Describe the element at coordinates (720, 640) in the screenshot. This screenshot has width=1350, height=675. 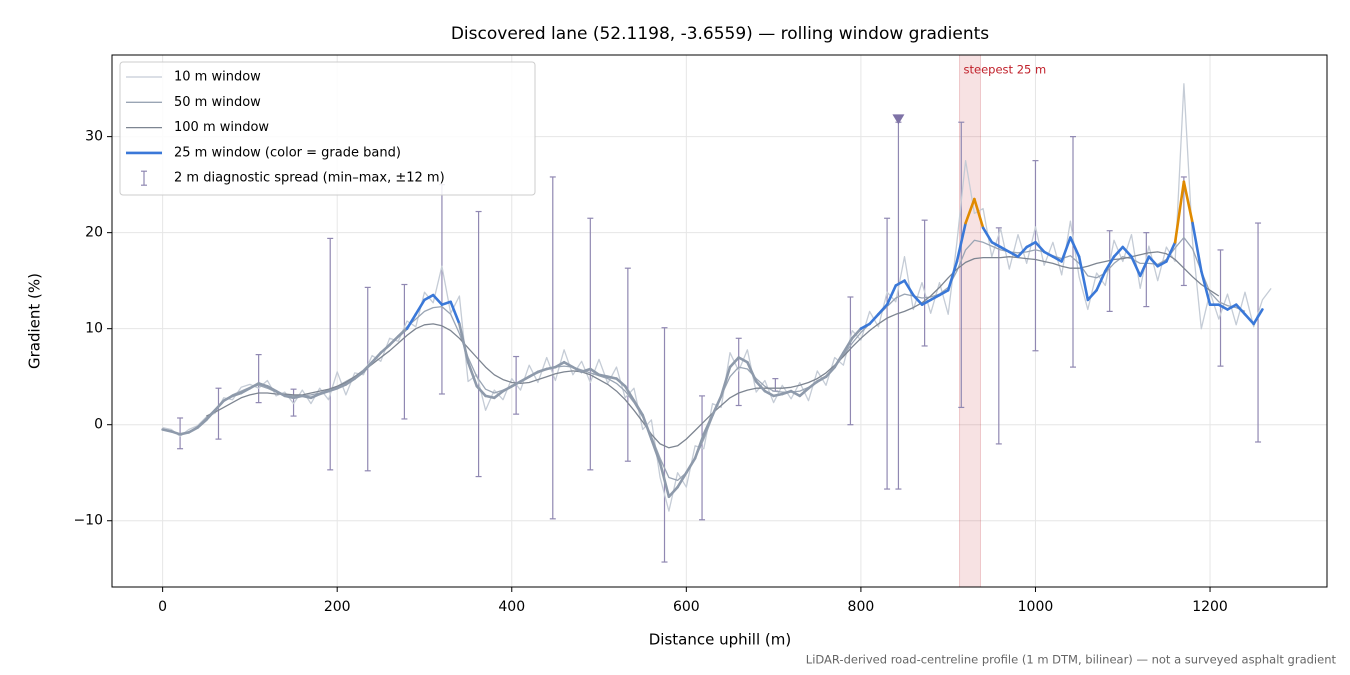
I see `x-axis-label: Distance uphill (m)` at that location.